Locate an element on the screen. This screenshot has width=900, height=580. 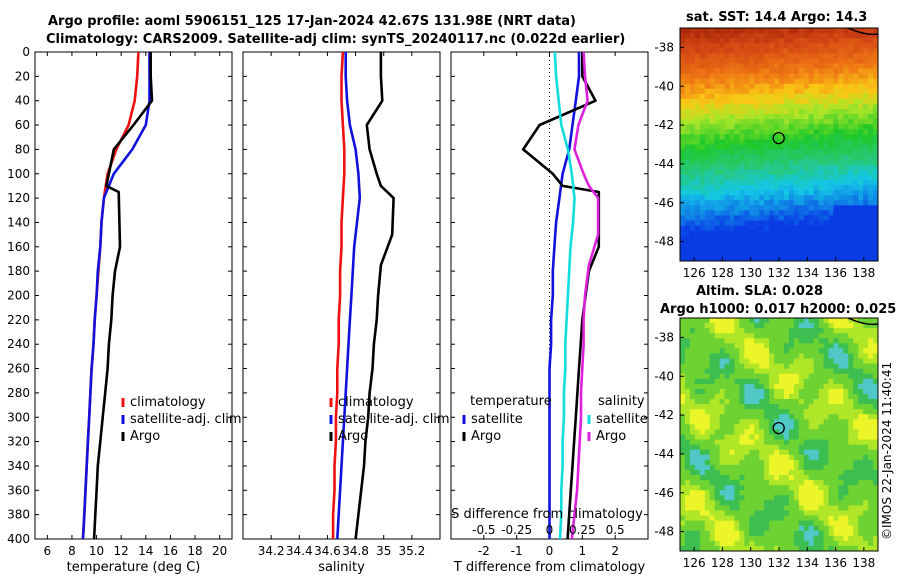
series-line-salinity-argo is located at coordinates (585, 295).